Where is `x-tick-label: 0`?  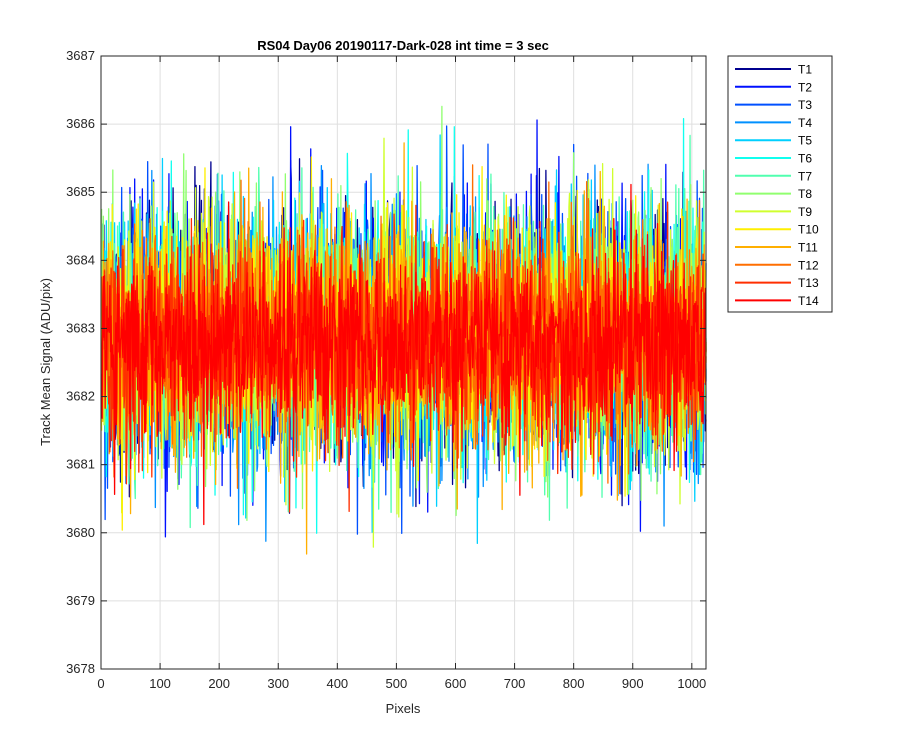
x-tick-label: 0 is located at coordinates (100, 683).